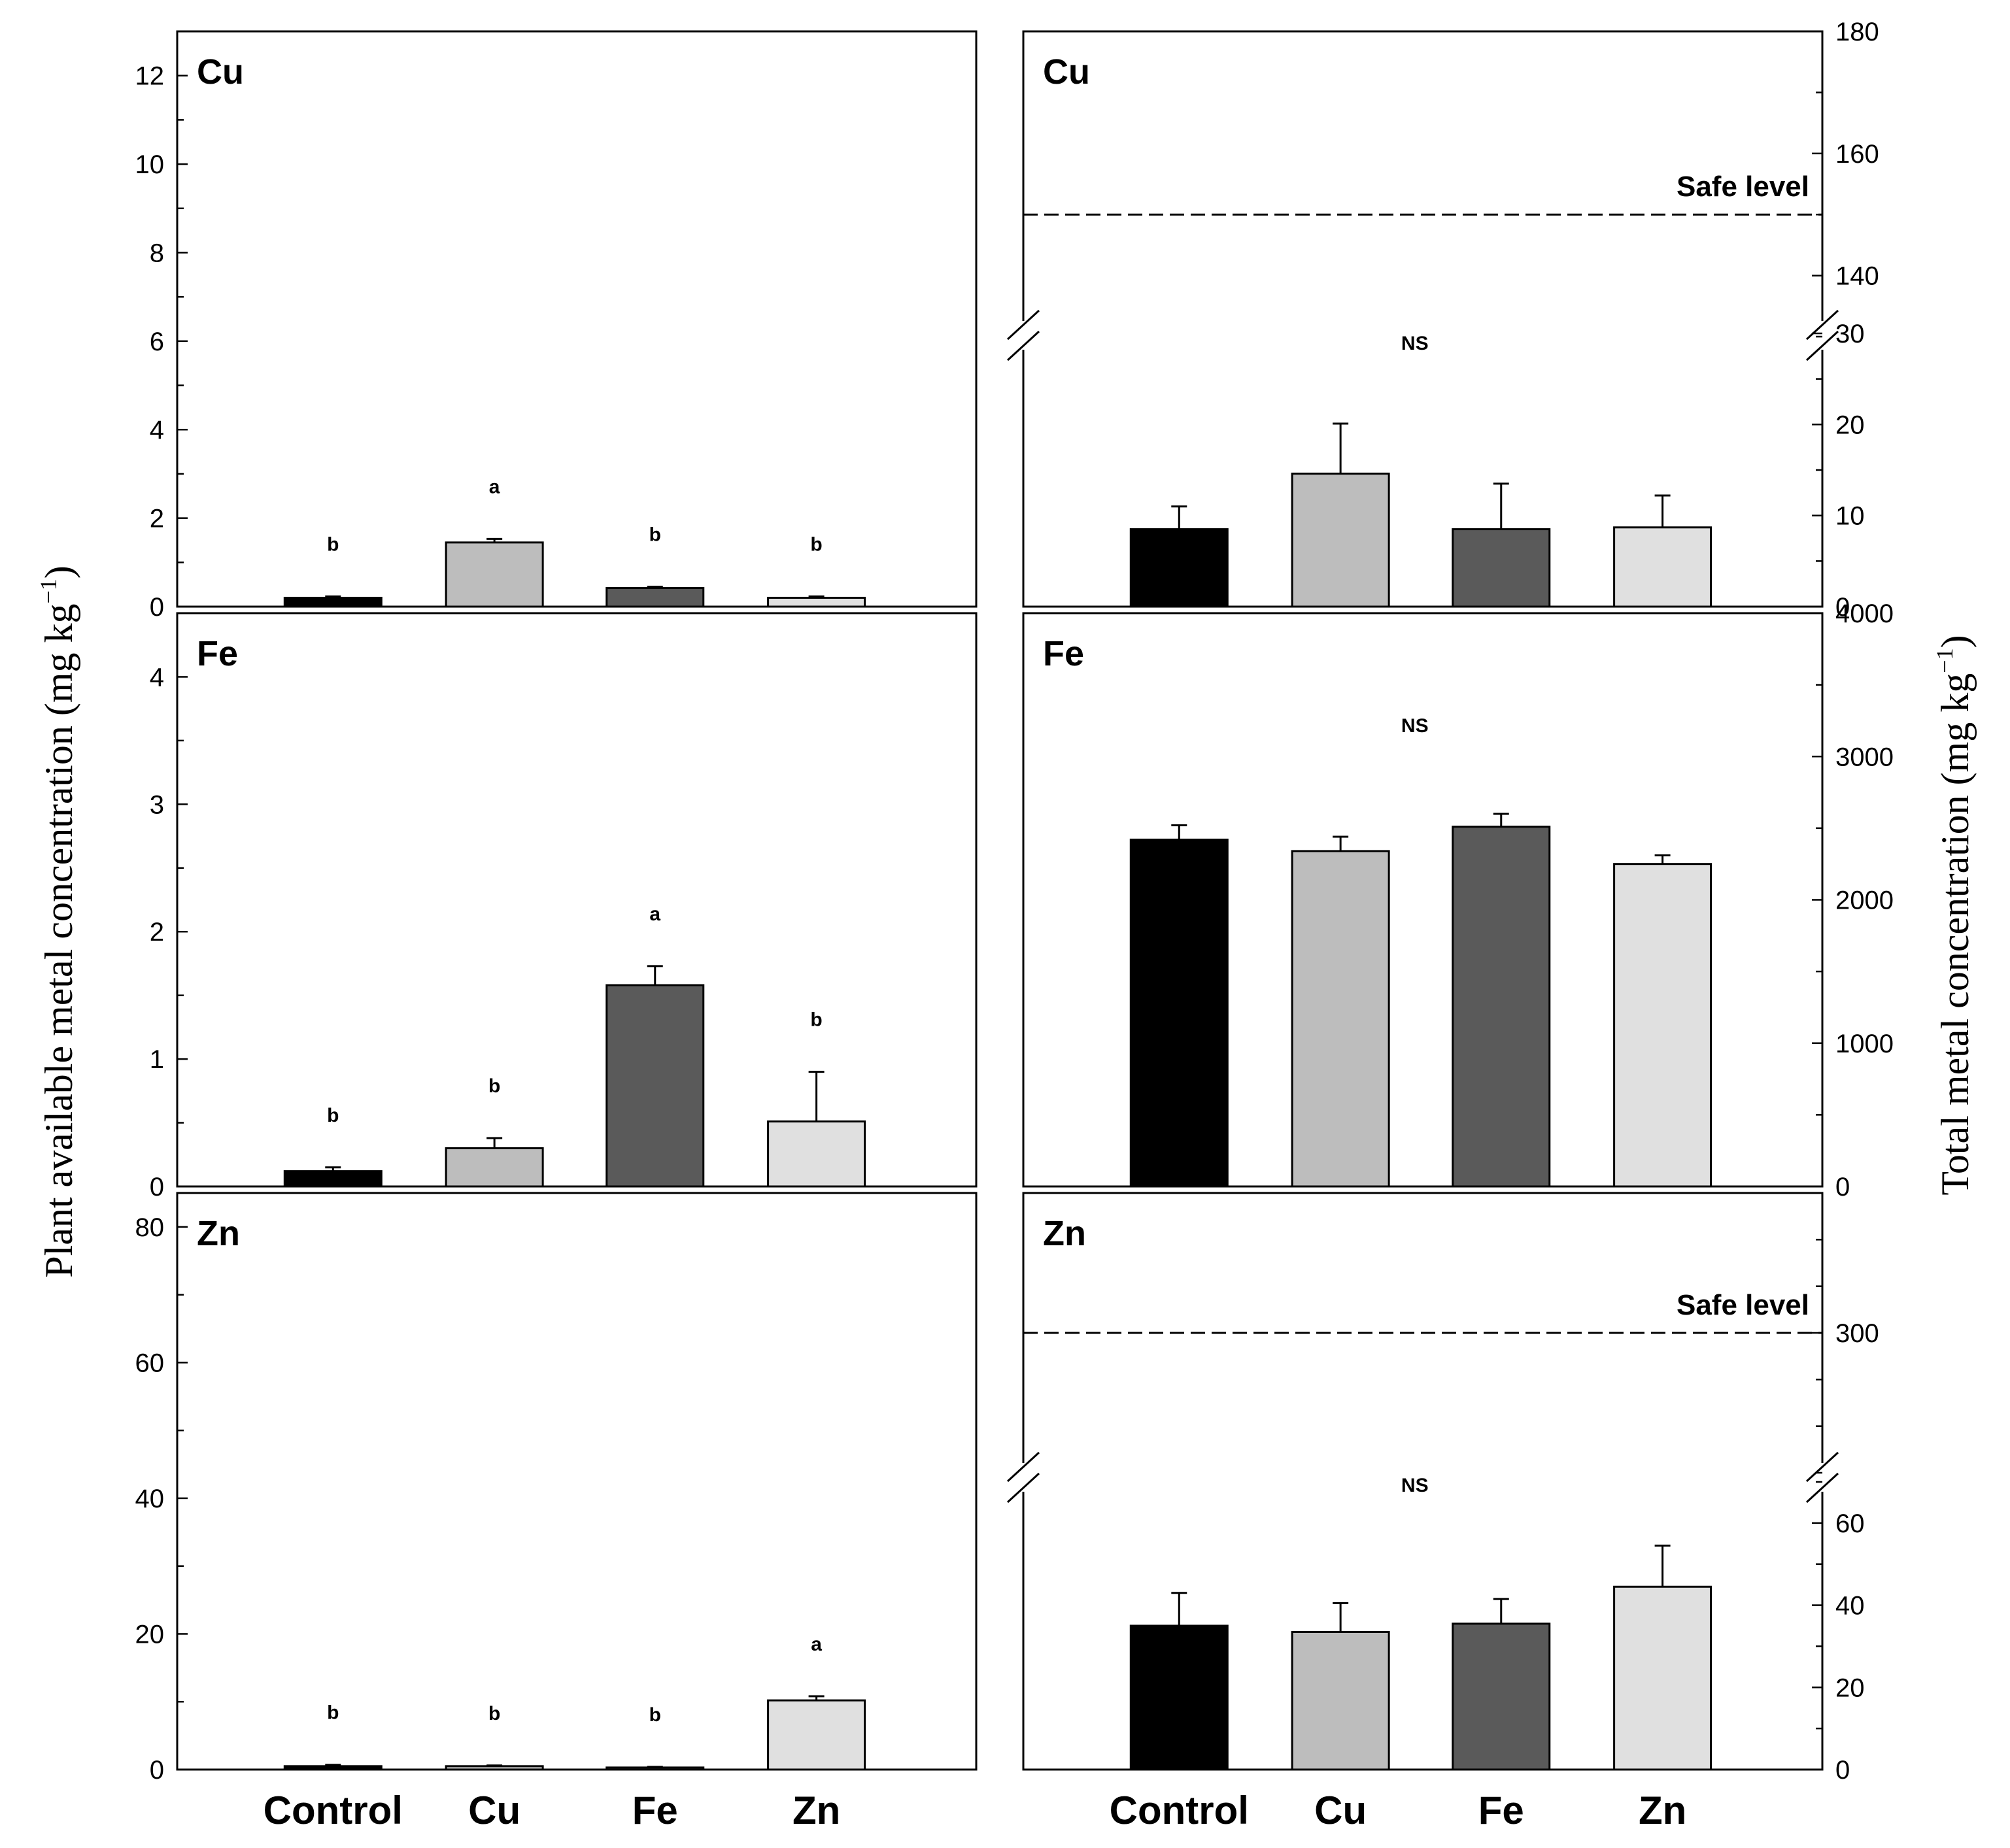 Image resolution: width=2010 pixels, height=1848 pixels. What do you see at coordinates (1857, 1333) in the screenshot?
I see `y-tick-label: 300` at bounding box center [1857, 1333].